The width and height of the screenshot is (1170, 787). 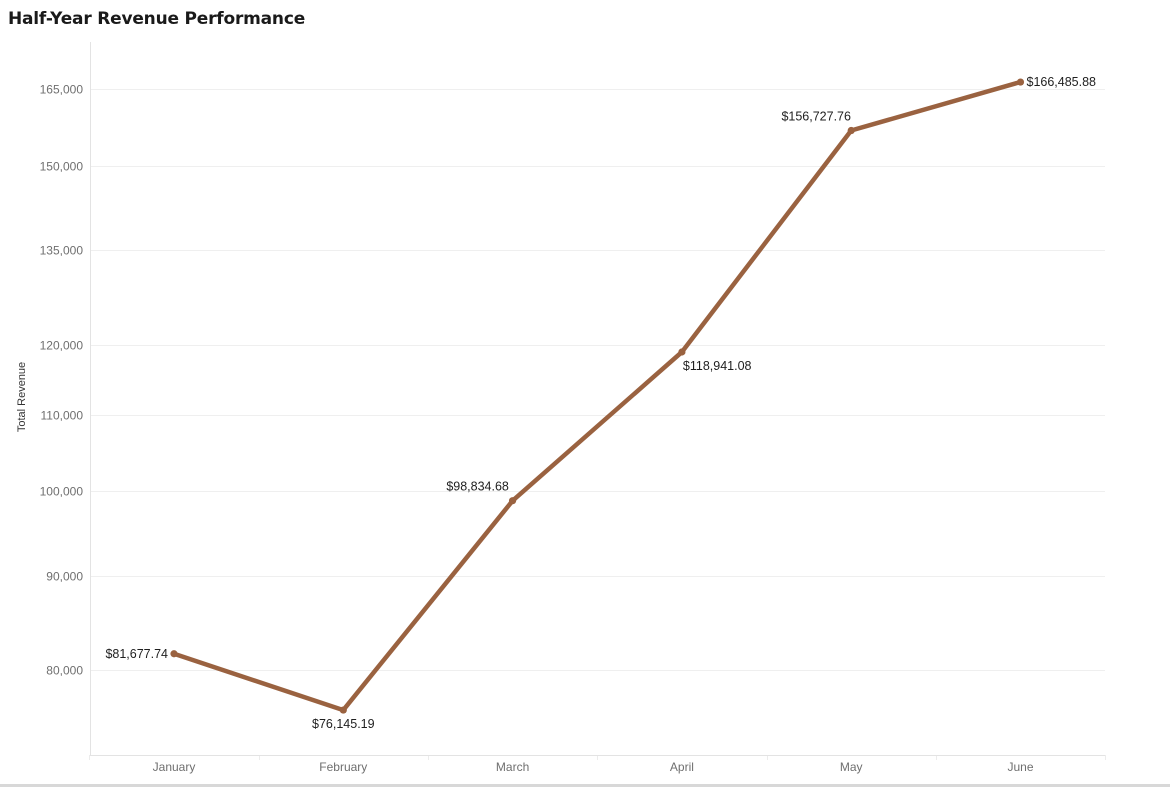 What do you see at coordinates (157, 19) in the screenshot?
I see `chart-title: Half-Year Revenue Performance` at bounding box center [157, 19].